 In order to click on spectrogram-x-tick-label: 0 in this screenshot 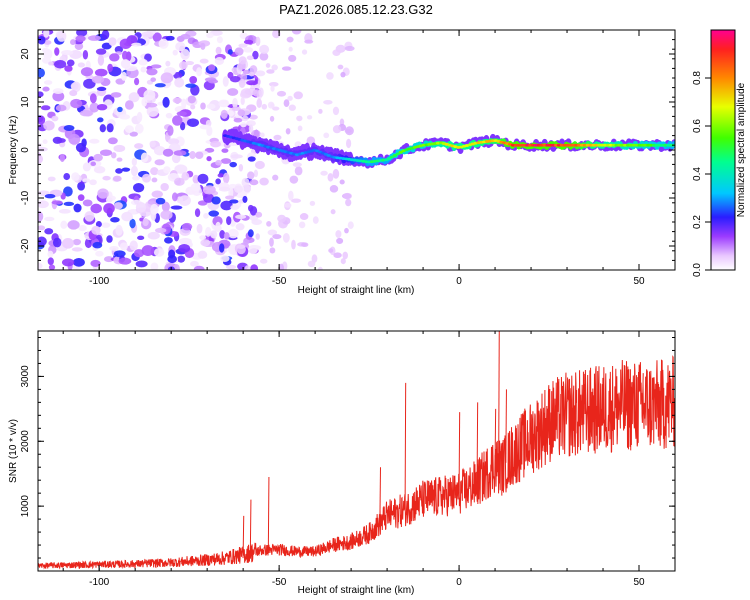, I will do `click(459, 281)`.